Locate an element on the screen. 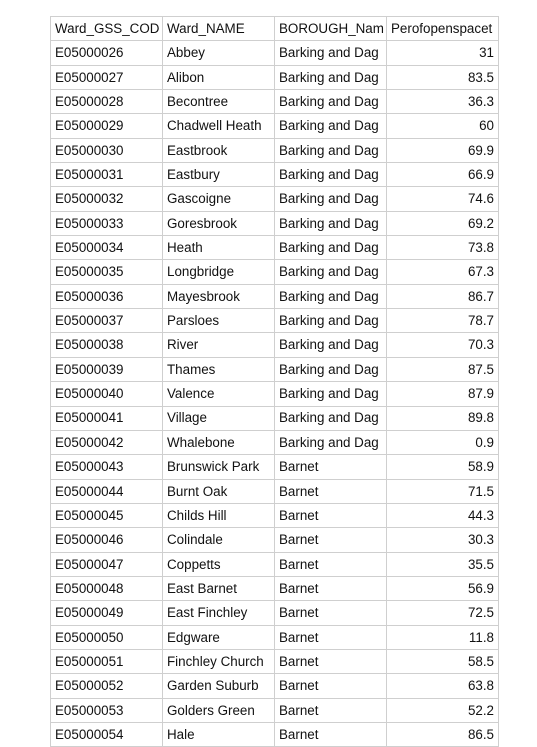 The width and height of the screenshot is (537, 747). ward-name-cell: Edgware is located at coordinates (218, 637).